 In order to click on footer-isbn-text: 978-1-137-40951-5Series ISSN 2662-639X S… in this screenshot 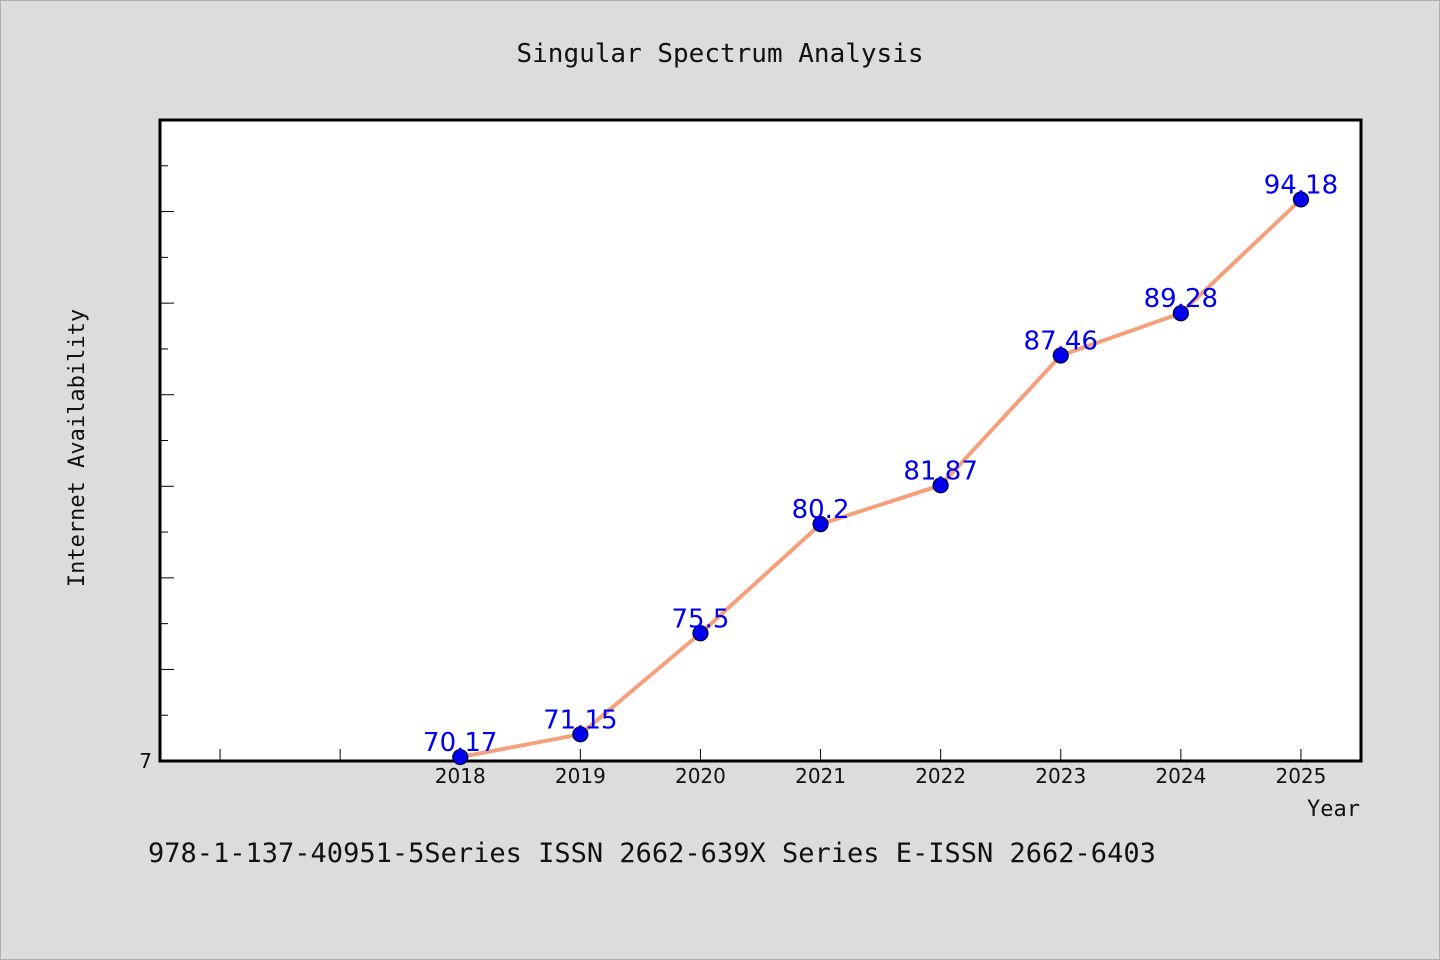, I will do `click(652, 853)`.